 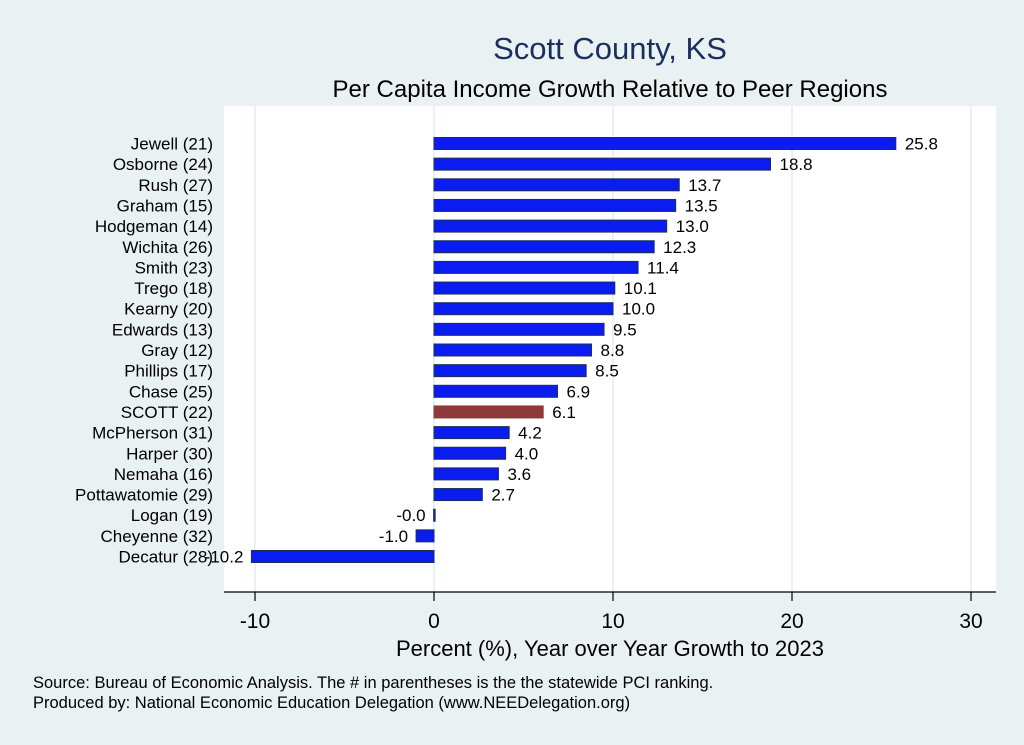 I want to click on value-label-4: 13.0, so click(x=692, y=226).